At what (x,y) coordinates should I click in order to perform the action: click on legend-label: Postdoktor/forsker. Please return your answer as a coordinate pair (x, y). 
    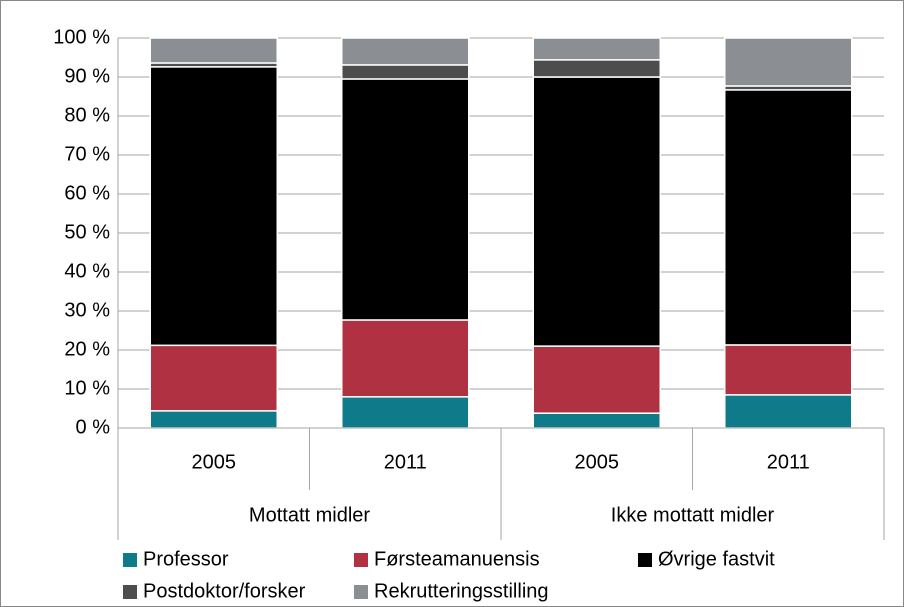
    Looking at the image, I should click on (224, 591).